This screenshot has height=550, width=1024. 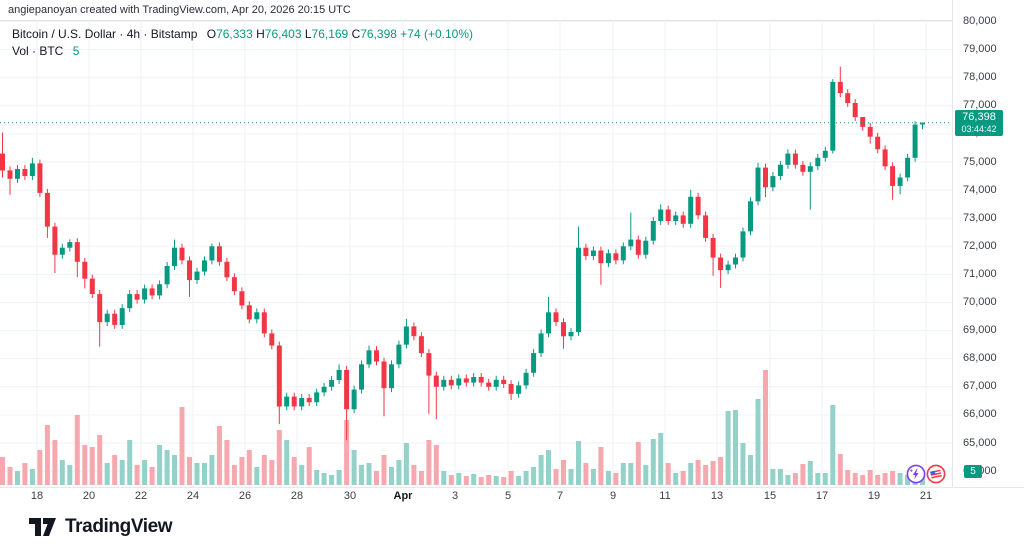 I want to click on boost-lightning-icon, so click(x=916, y=474).